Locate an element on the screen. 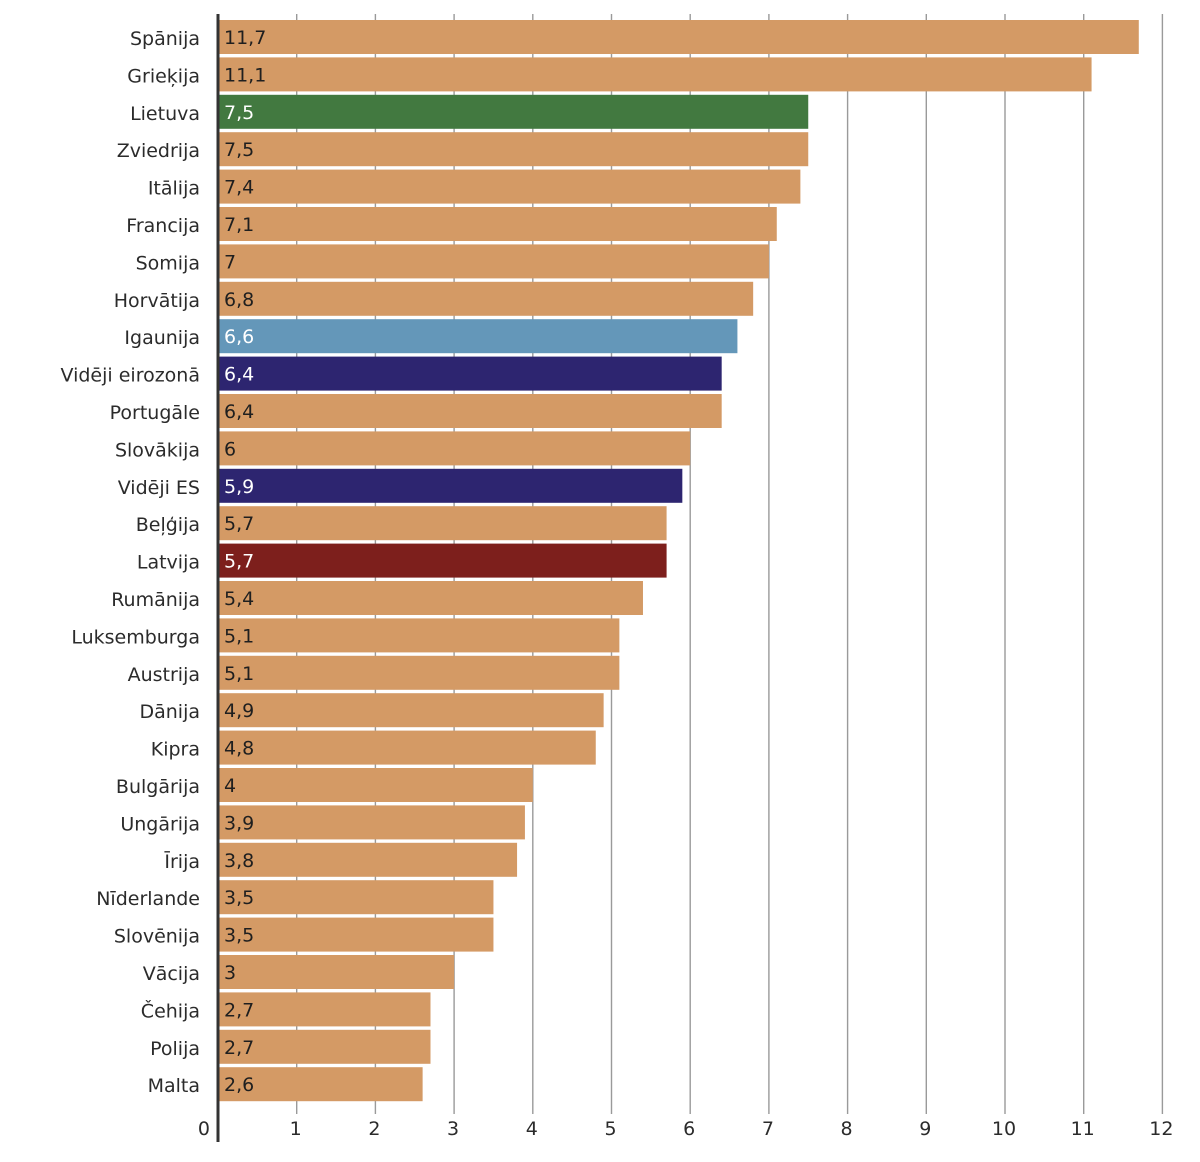 This screenshot has width=1200, height=1162. data-label: 4,8 is located at coordinates (239, 749).